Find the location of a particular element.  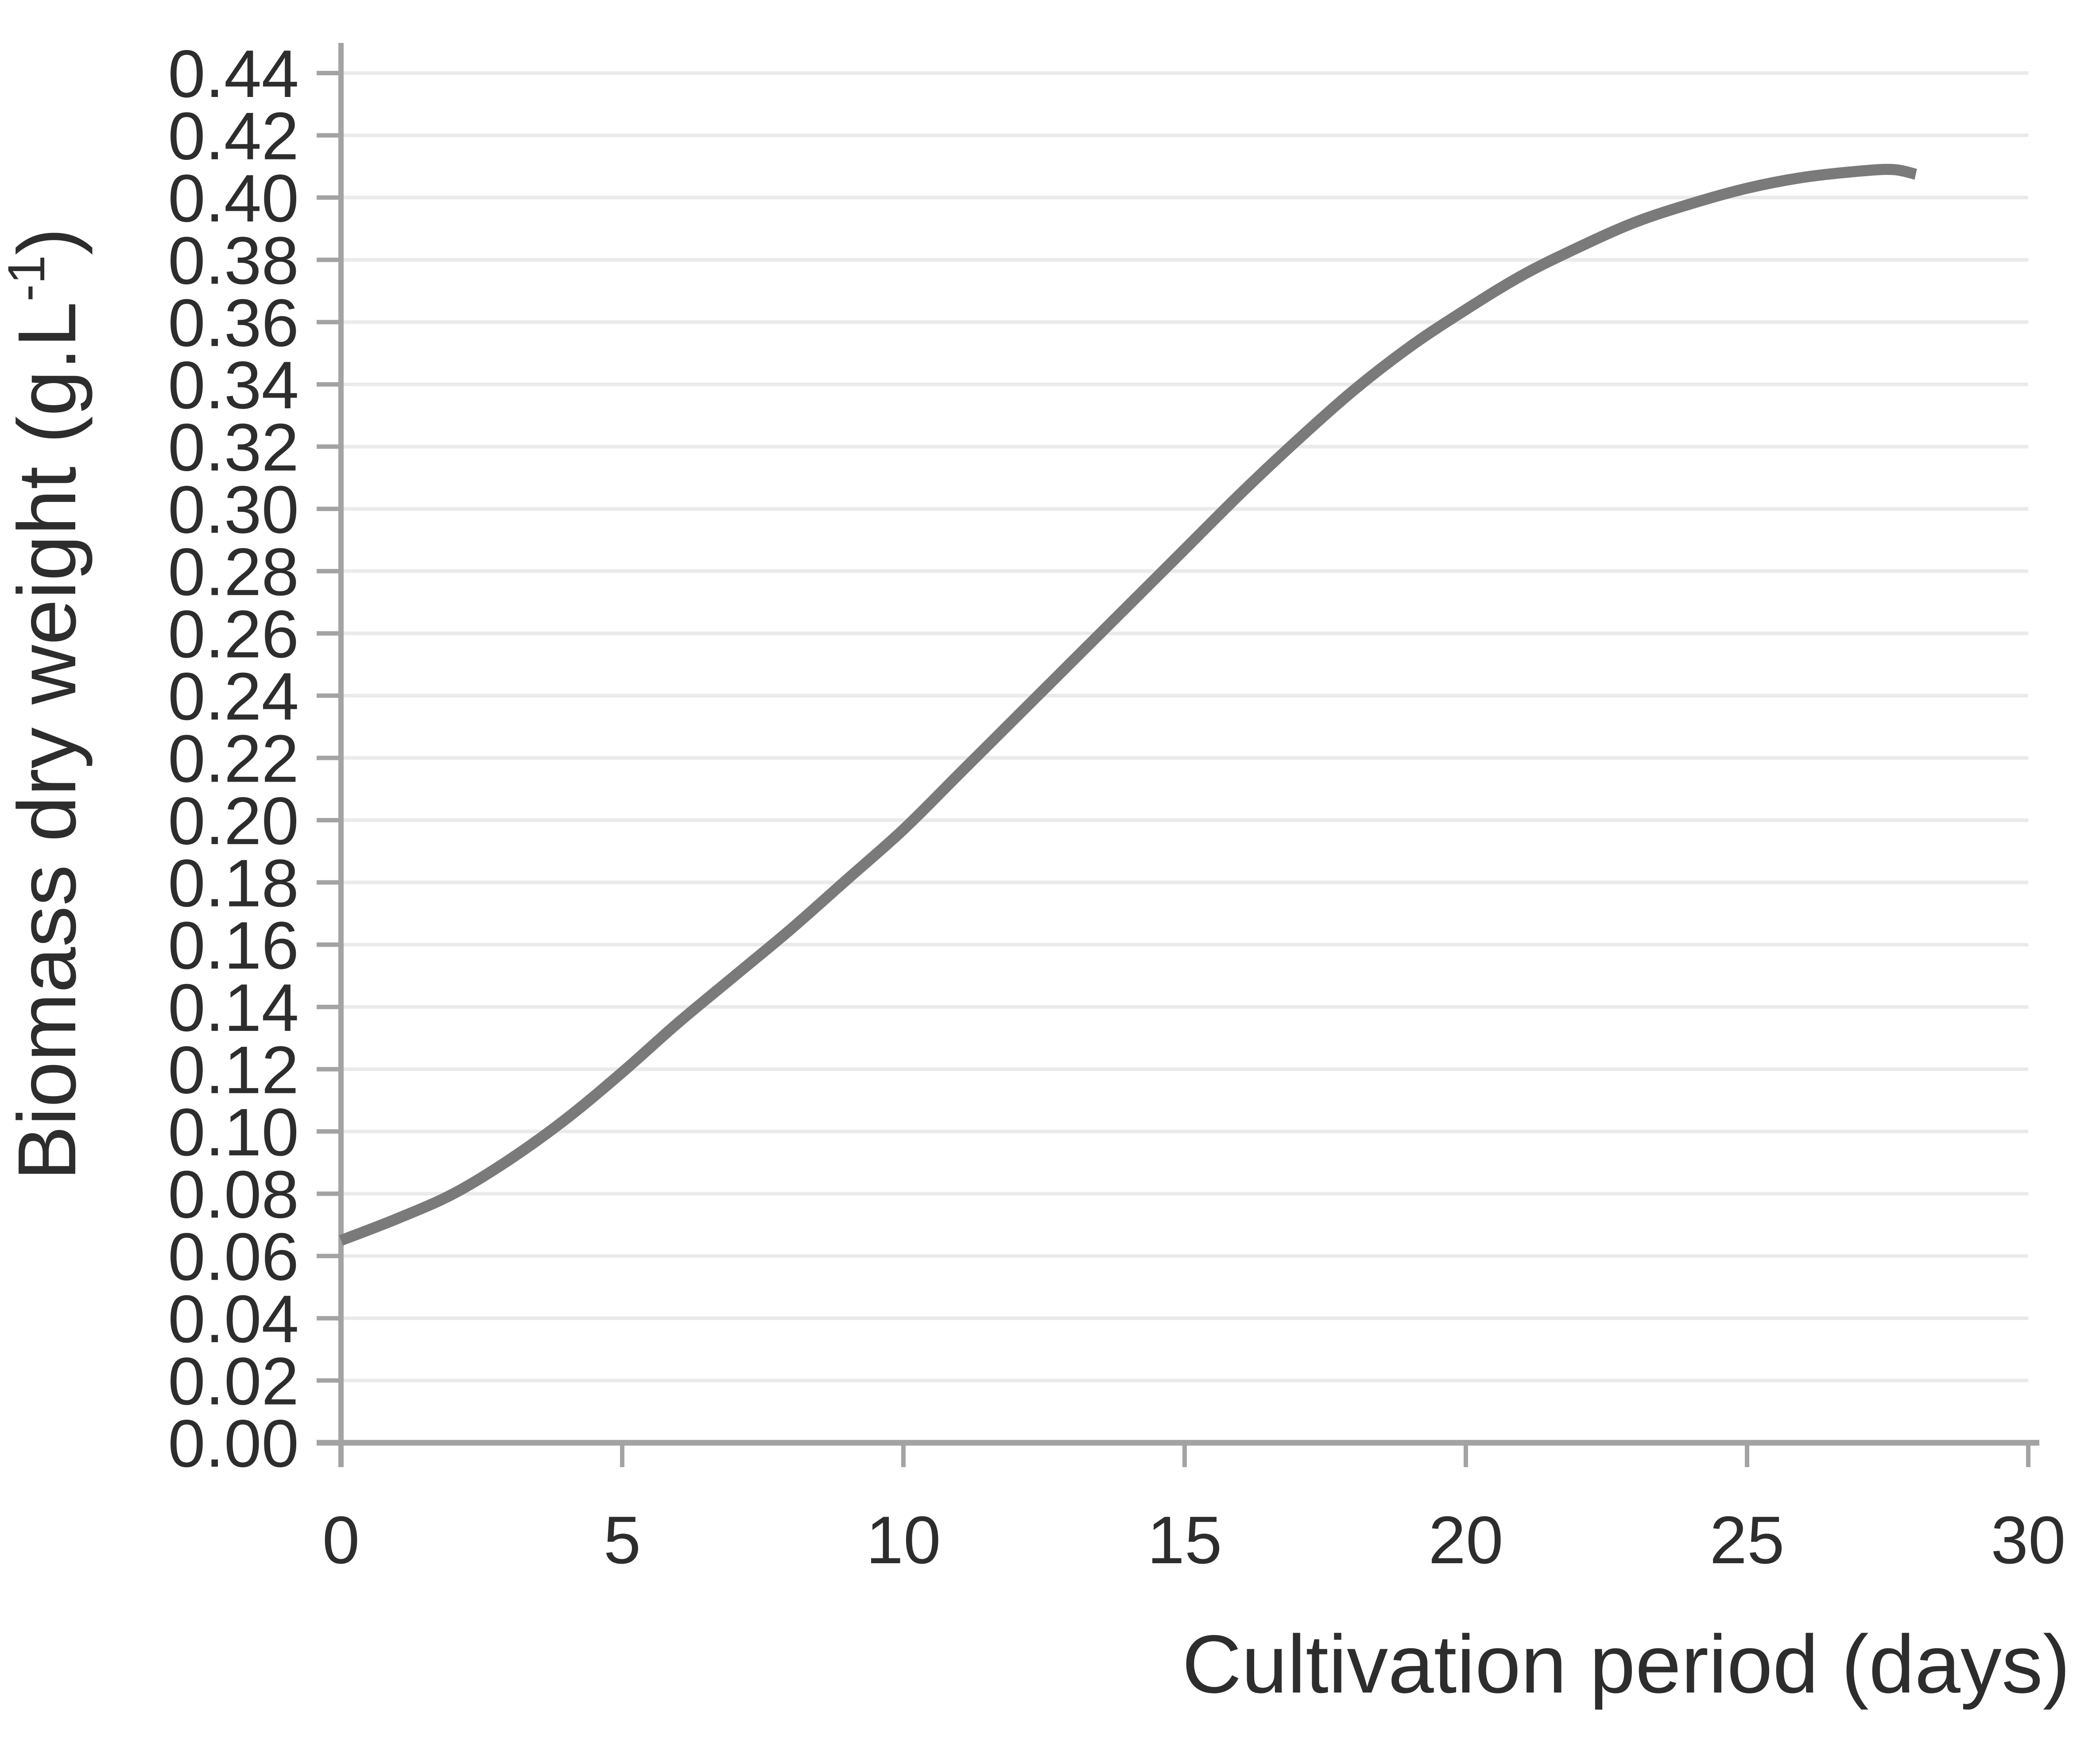

y-tick-label: 0.24 is located at coordinates (234, 696).